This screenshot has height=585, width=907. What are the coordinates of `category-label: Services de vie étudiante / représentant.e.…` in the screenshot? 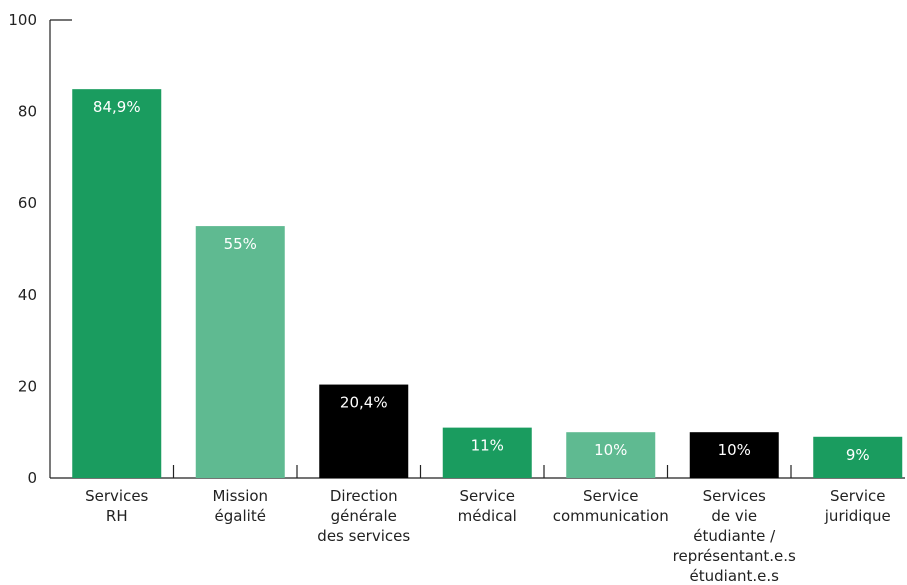 It's located at (734, 534).